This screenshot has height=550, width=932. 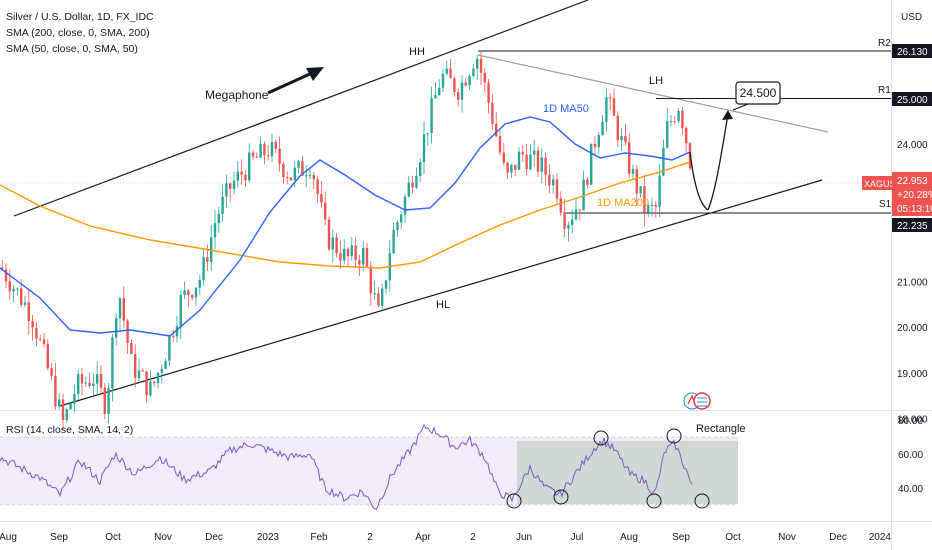 I want to click on time-tick-label: Aug, so click(x=629, y=537).